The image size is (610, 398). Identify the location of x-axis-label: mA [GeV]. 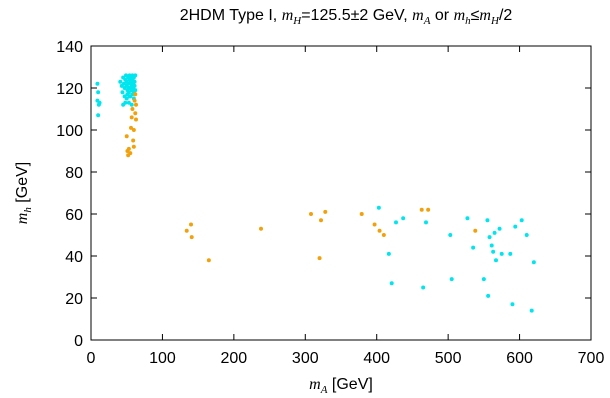
(341, 386).